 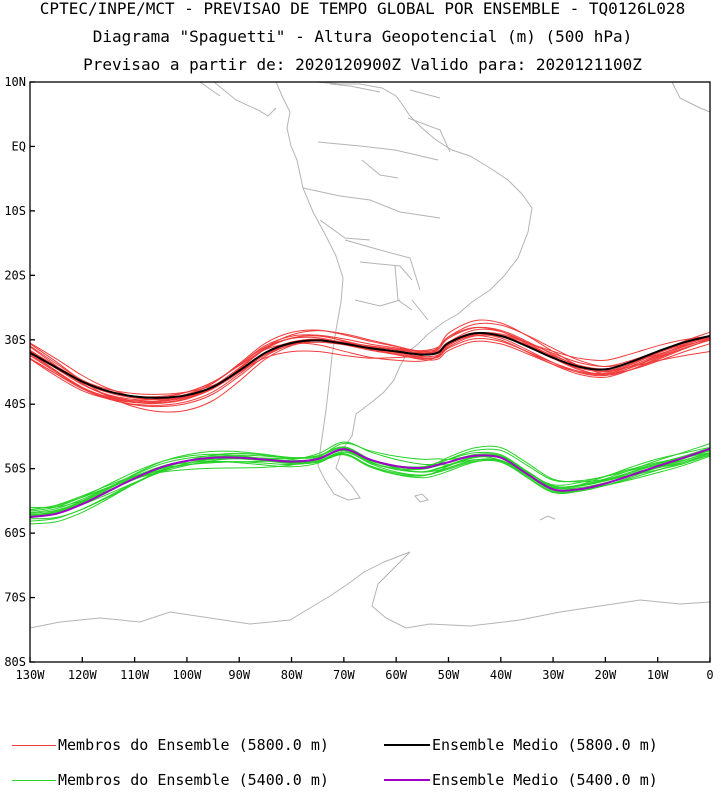 I want to click on x-tick-label: 110W, so click(x=135, y=675).